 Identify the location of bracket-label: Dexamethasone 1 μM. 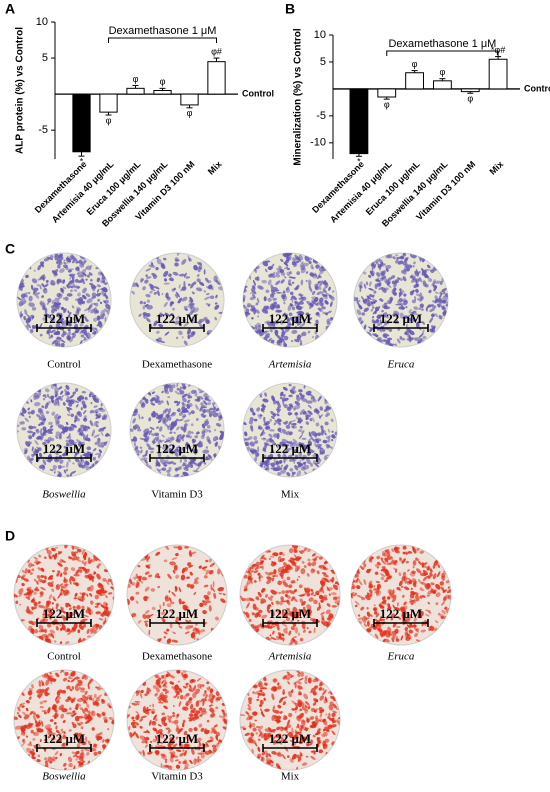
(163, 31).